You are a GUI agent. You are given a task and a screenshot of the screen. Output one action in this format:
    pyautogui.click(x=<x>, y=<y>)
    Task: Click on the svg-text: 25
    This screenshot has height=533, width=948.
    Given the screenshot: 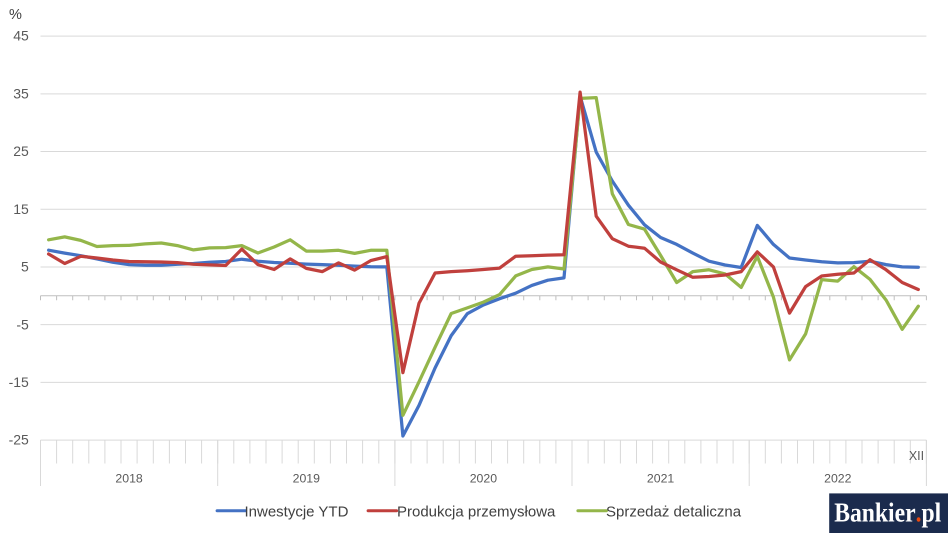 What is the action you would take?
    pyautogui.click(x=21, y=151)
    